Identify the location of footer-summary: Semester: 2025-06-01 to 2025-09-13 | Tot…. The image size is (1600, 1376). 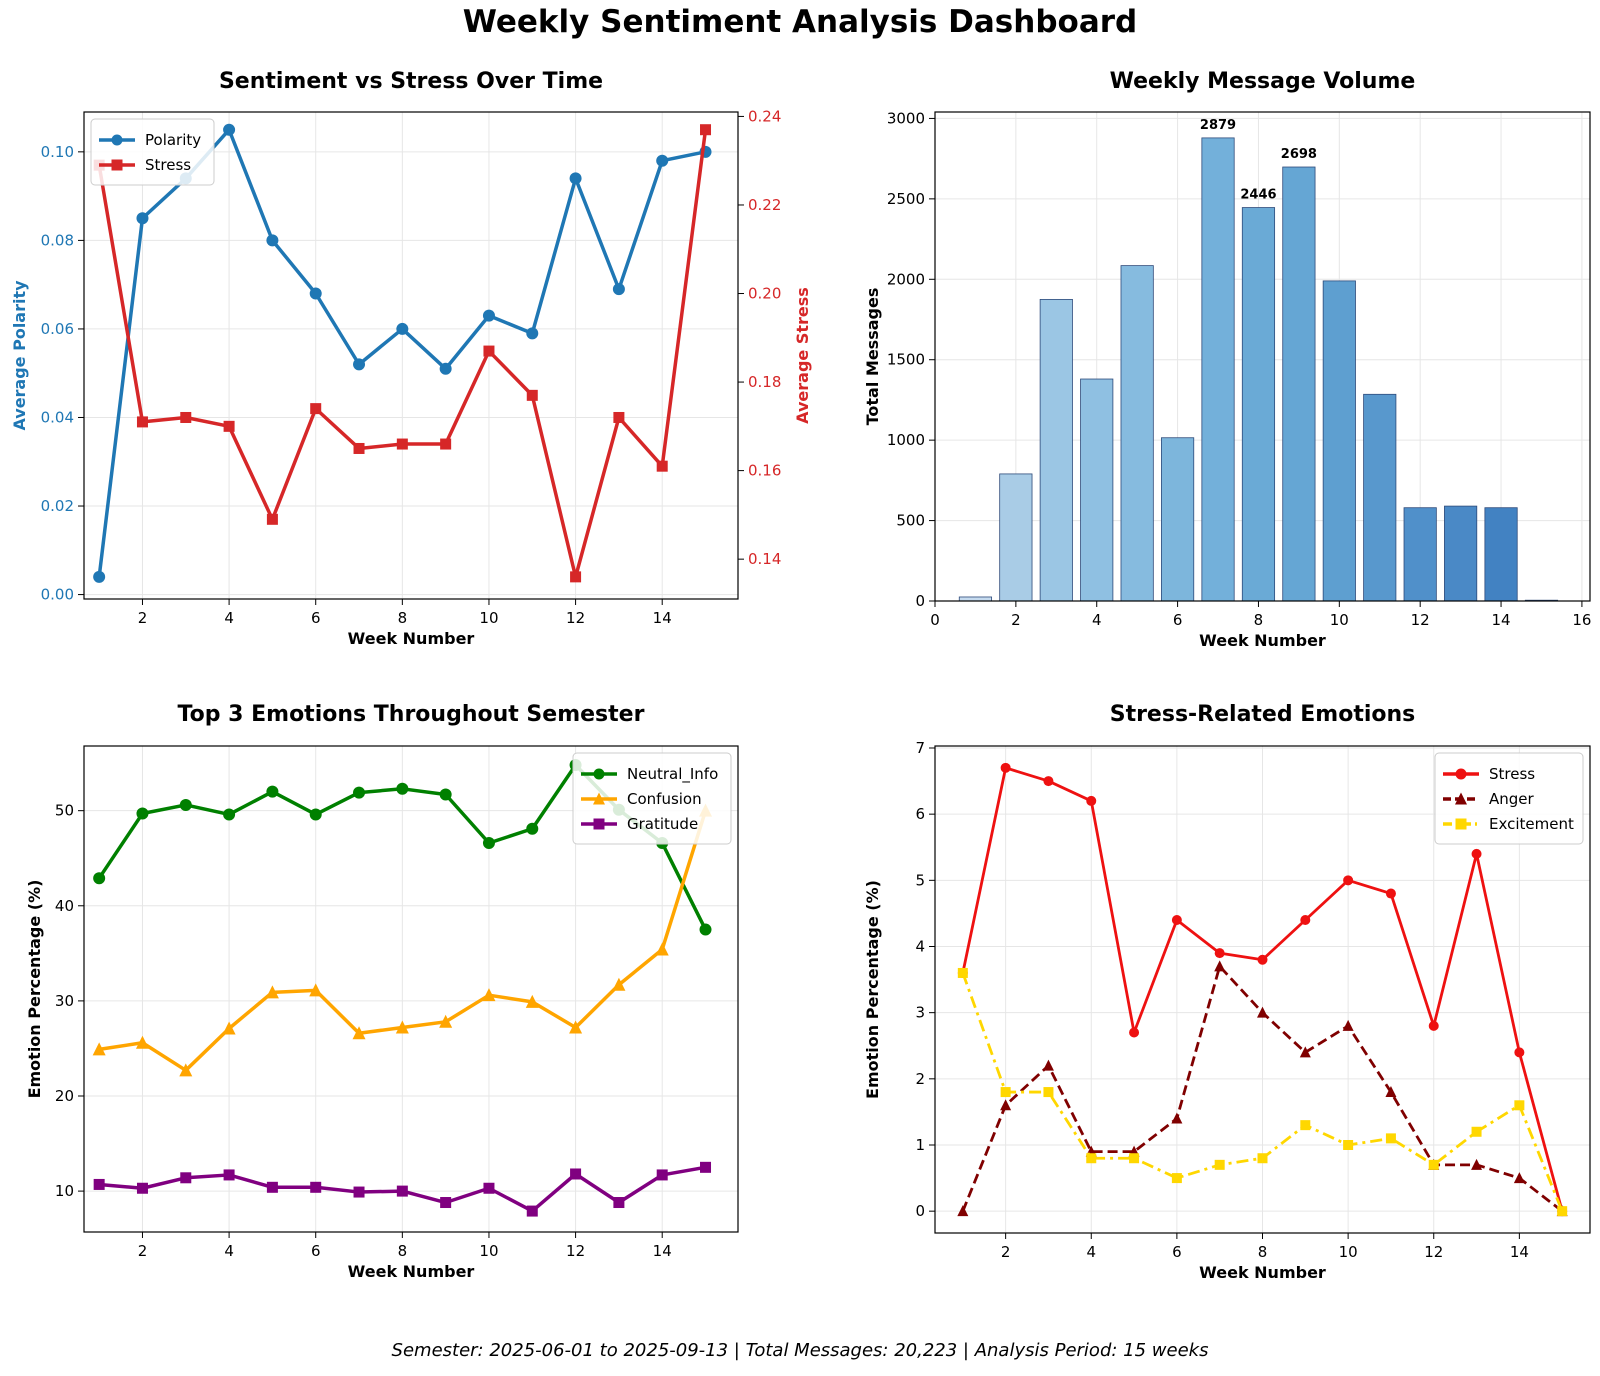
(800, 1350).